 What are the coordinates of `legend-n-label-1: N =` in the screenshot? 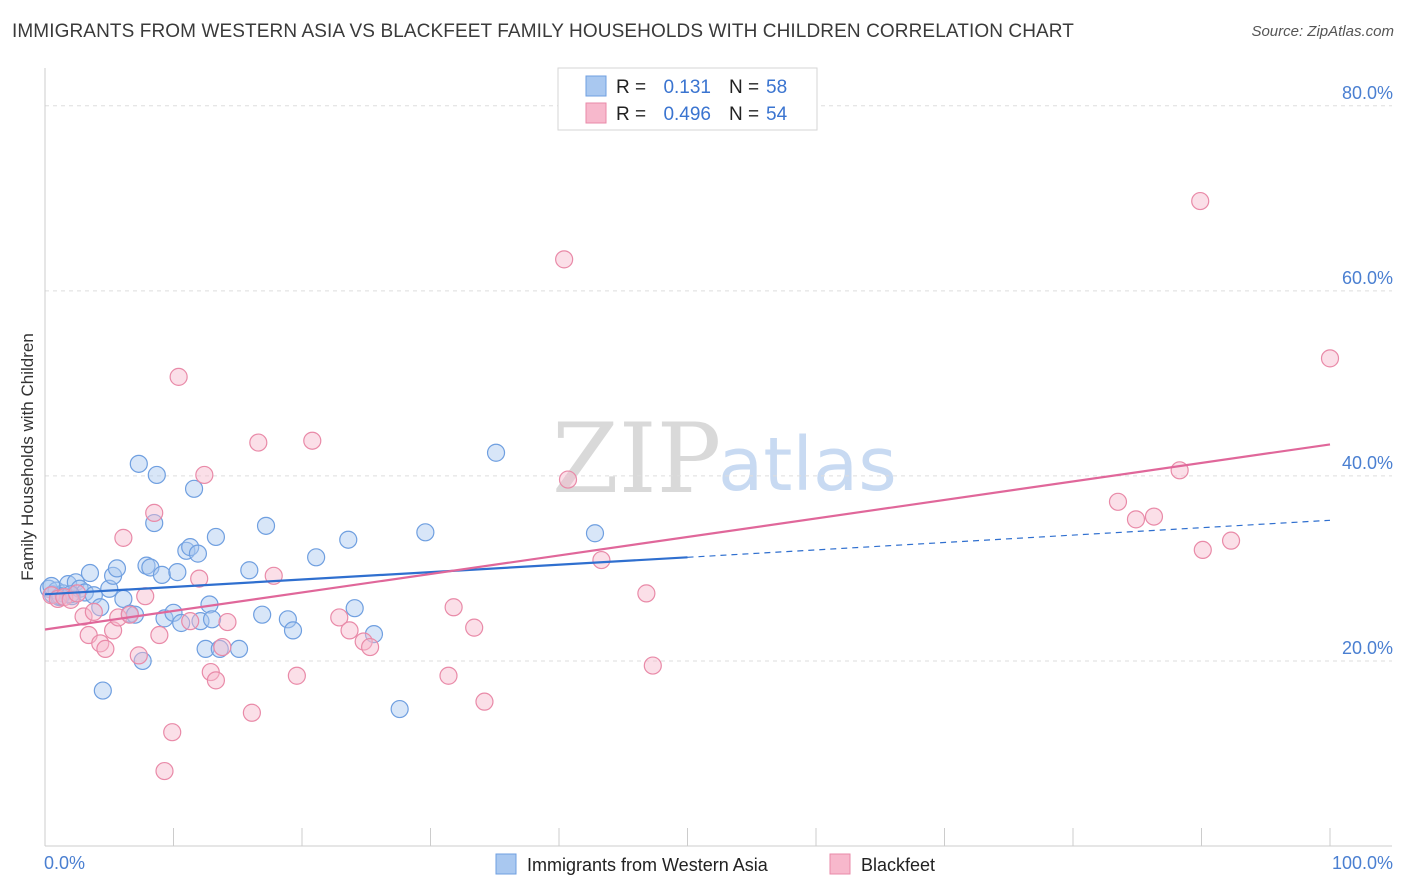 It's located at (744, 87).